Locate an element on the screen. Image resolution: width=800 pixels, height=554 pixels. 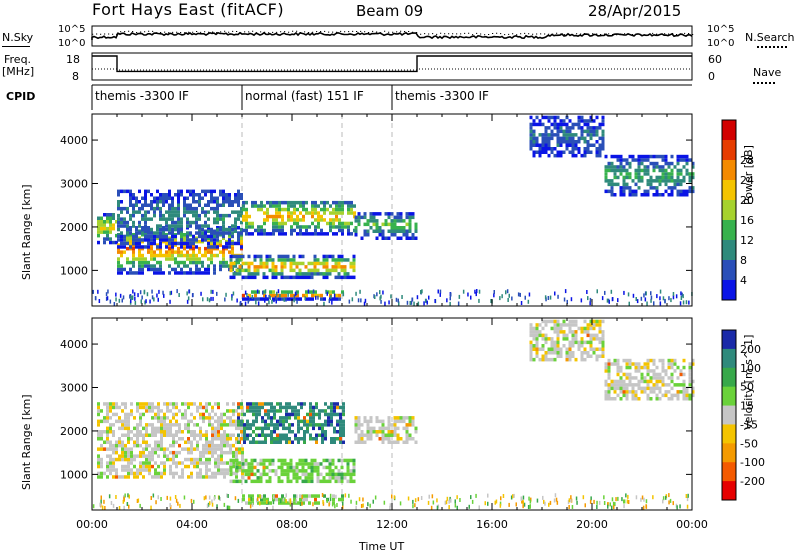
velocity-colorbar-frame is located at coordinates (729, 415).